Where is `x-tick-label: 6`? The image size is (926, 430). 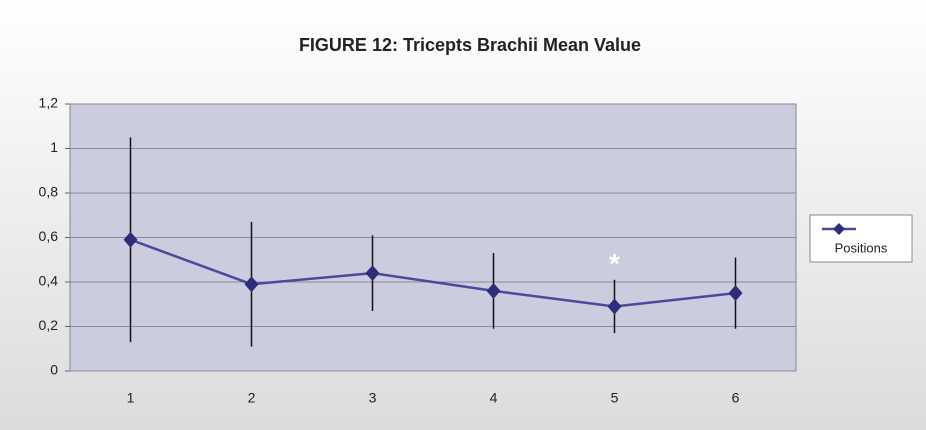 x-tick-label: 6 is located at coordinates (736, 398).